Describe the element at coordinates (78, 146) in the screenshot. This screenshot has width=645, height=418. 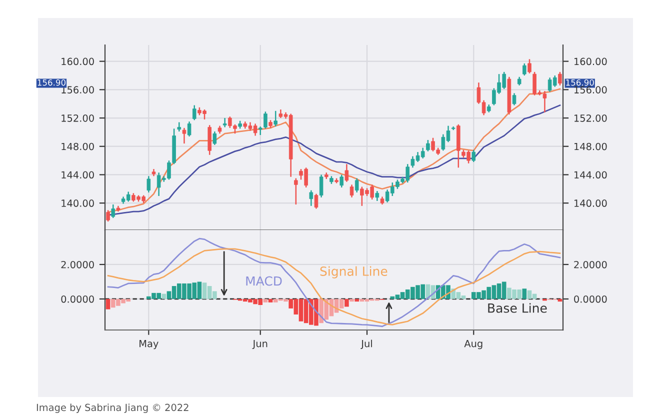
I see `y-tick-label: 148.00` at that location.